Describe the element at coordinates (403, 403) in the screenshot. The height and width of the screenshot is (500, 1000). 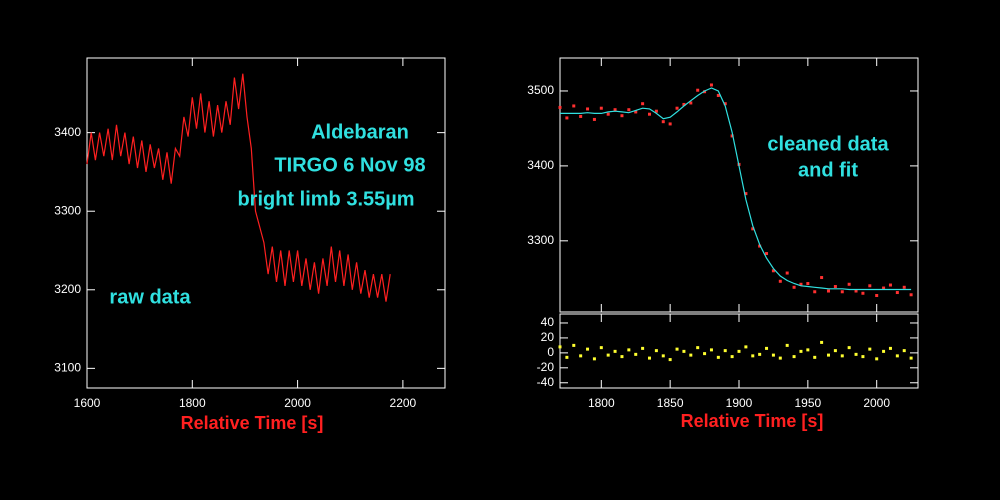
I see `x-tick-label: 2200` at that location.